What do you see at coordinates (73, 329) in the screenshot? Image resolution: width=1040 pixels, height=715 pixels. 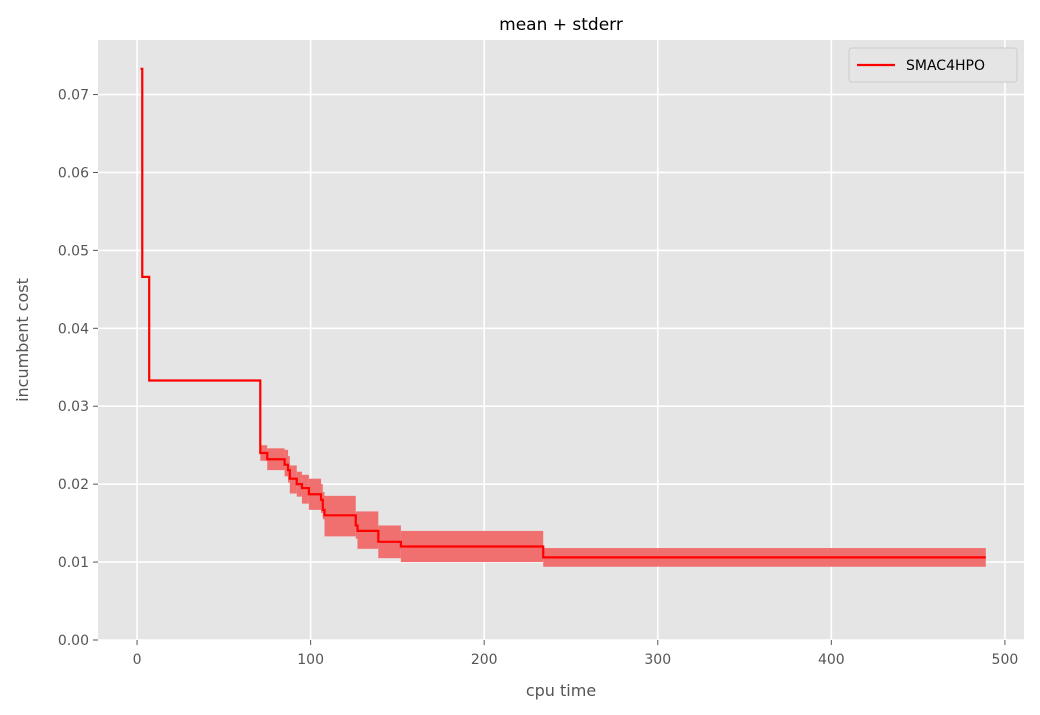 I see `y-tick-label: 0.04` at bounding box center [73, 329].